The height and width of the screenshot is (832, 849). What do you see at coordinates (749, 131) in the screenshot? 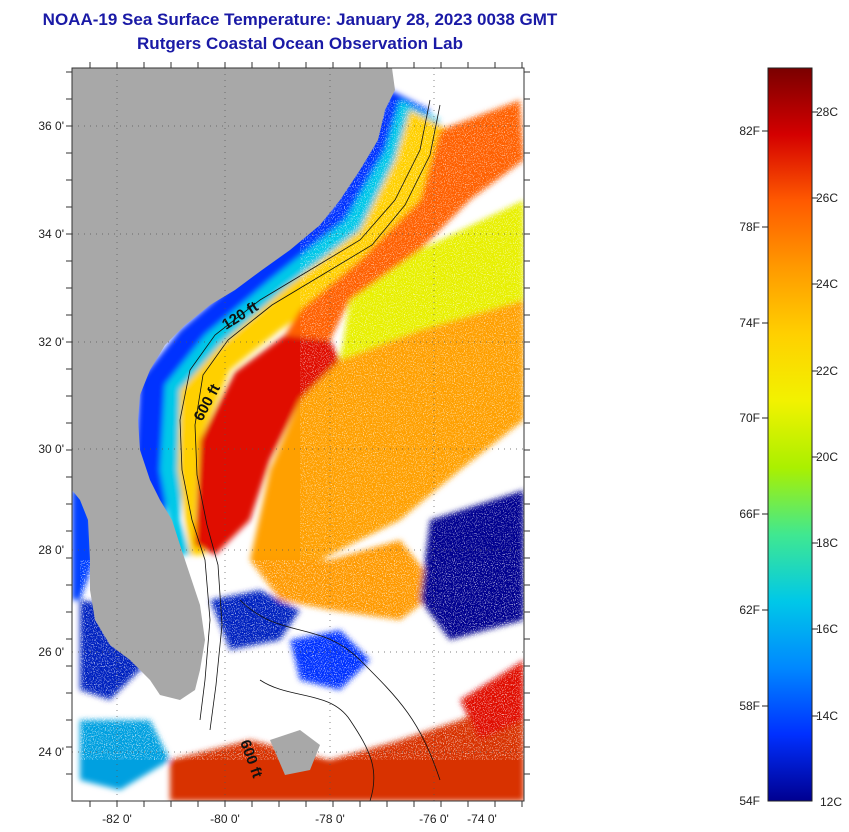
I see `colorbar-label-f: 82F` at bounding box center [749, 131].